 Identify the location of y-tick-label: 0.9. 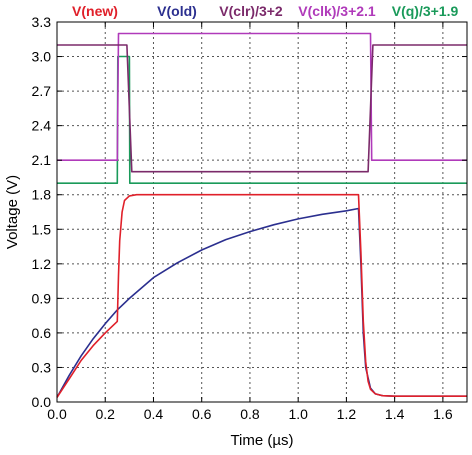
(42, 298).